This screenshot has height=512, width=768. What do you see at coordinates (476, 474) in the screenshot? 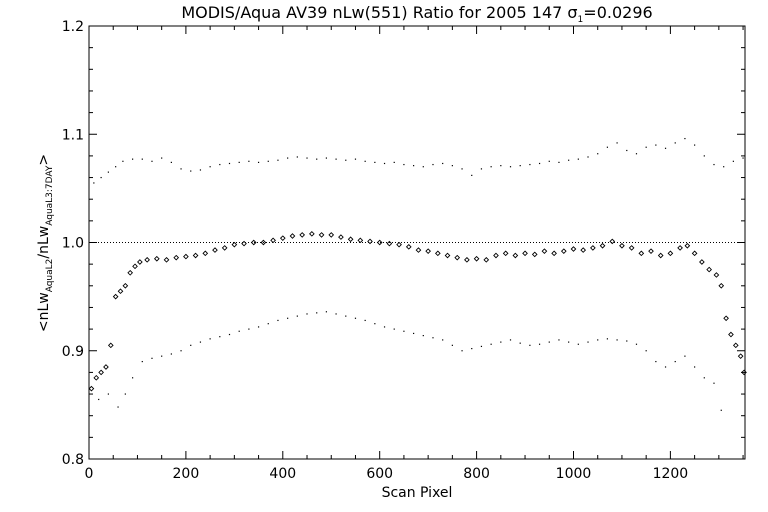
I see `x-tick-label: 800` at bounding box center [476, 474].